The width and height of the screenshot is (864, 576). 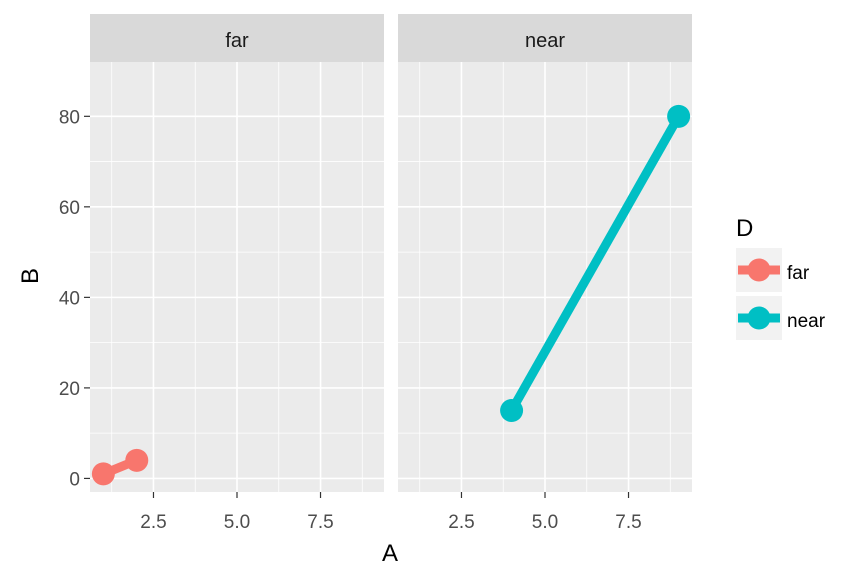 I want to click on x-tick-label-far: 7.5, so click(x=320, y=522).